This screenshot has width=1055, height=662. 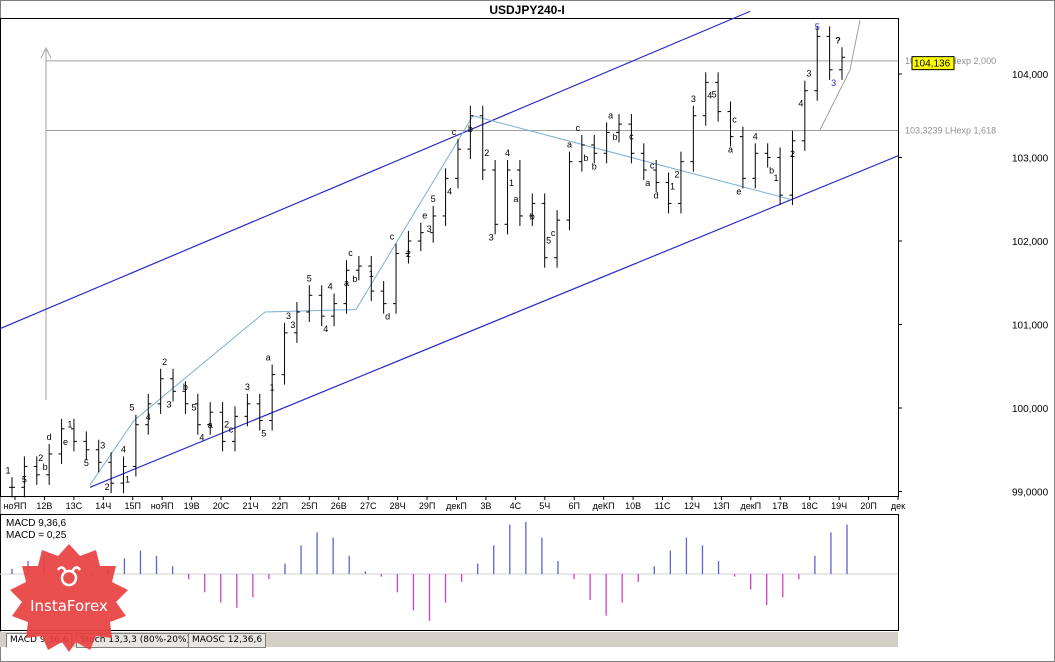 I want to click on x-tick-label: 29П, so click(x=427, y=506).